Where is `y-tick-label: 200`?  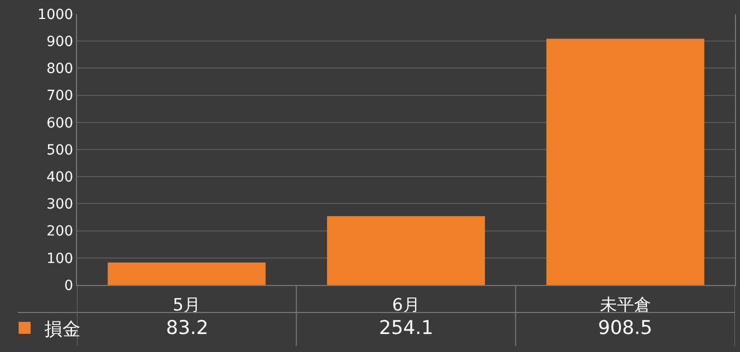
y-tick-label: 200 is located at coordinates (60, 232).